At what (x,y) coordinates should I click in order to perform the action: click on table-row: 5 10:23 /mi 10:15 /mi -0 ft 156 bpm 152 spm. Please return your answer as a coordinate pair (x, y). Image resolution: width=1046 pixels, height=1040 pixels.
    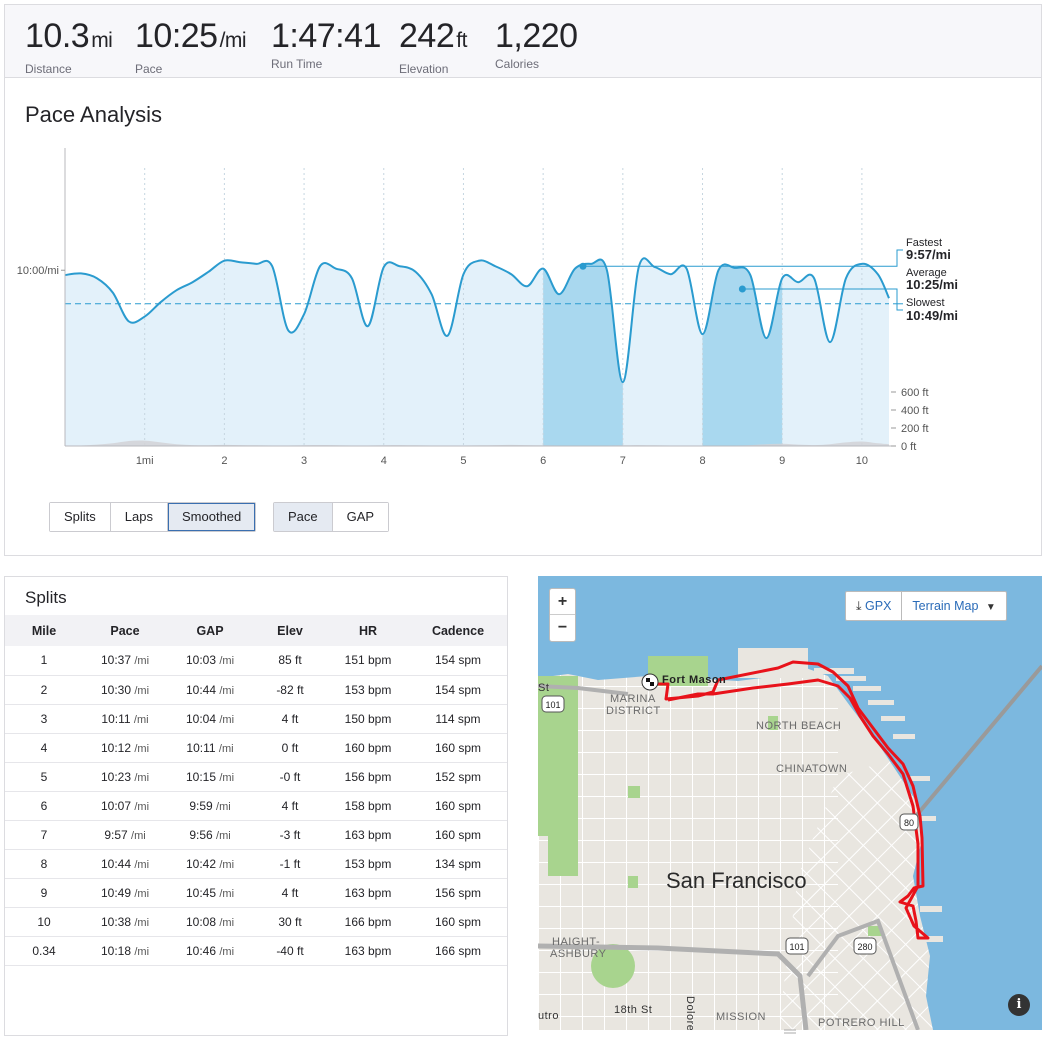
    Looking at the image, I should click on (256, 776).